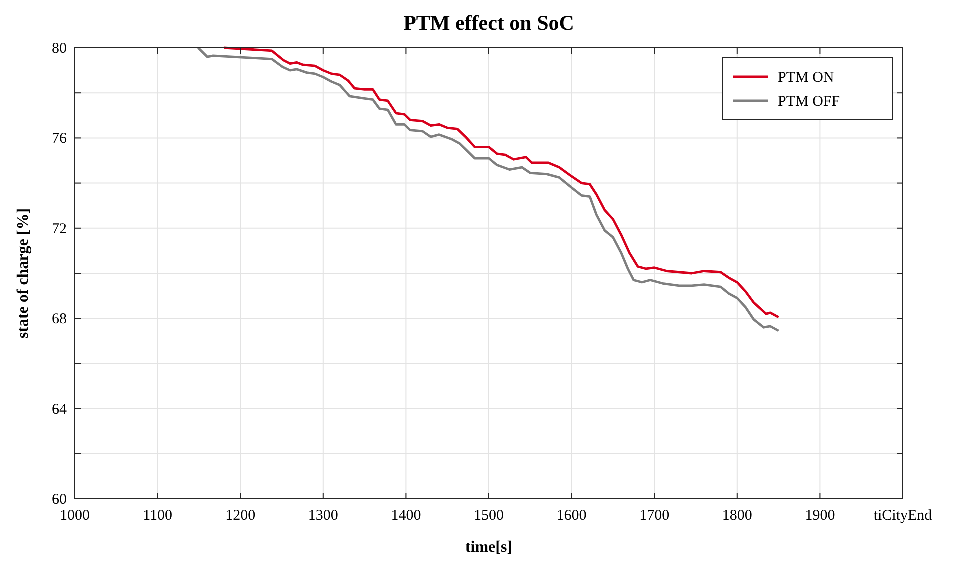  I want to click on x-tick-label: 1200, so click(241, 516).